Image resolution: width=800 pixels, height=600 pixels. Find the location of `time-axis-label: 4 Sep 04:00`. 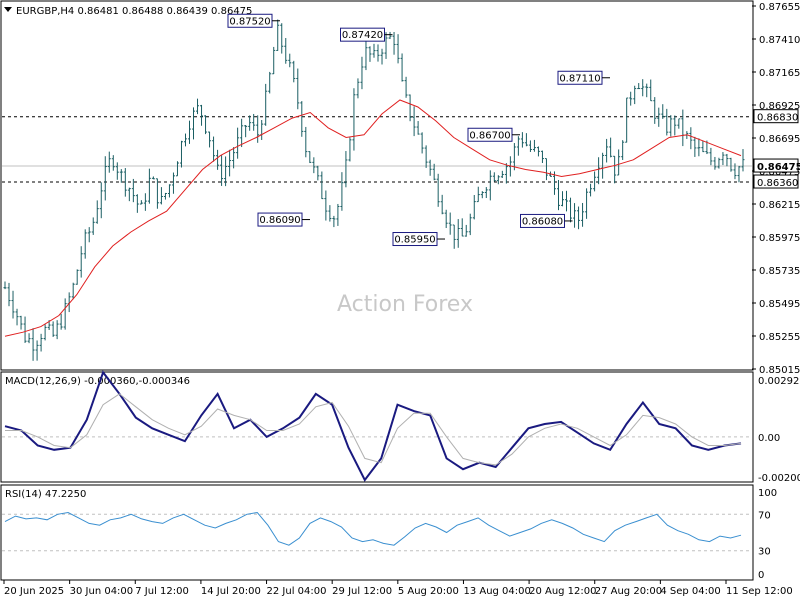

time-axis-label: 4 Sep 04:00 is located at coordinates (690, 591).